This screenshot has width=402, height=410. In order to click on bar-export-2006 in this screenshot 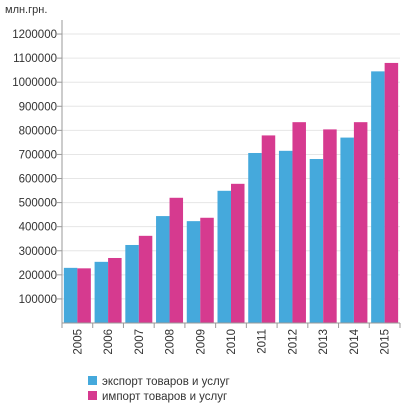, I will do `click(101, 292)`.